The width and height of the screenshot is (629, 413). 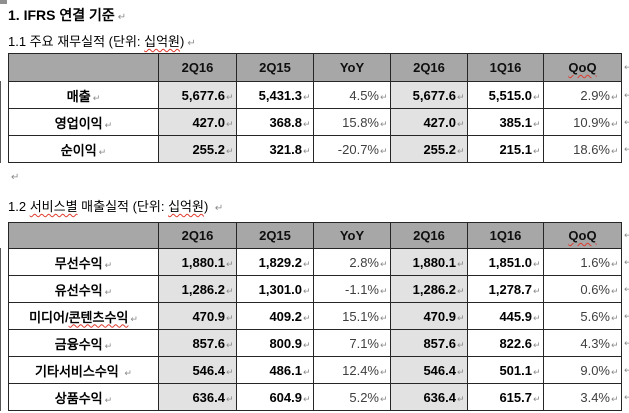 I want to click on value-cell: 2.9%↵, so click(x=582, y=95).